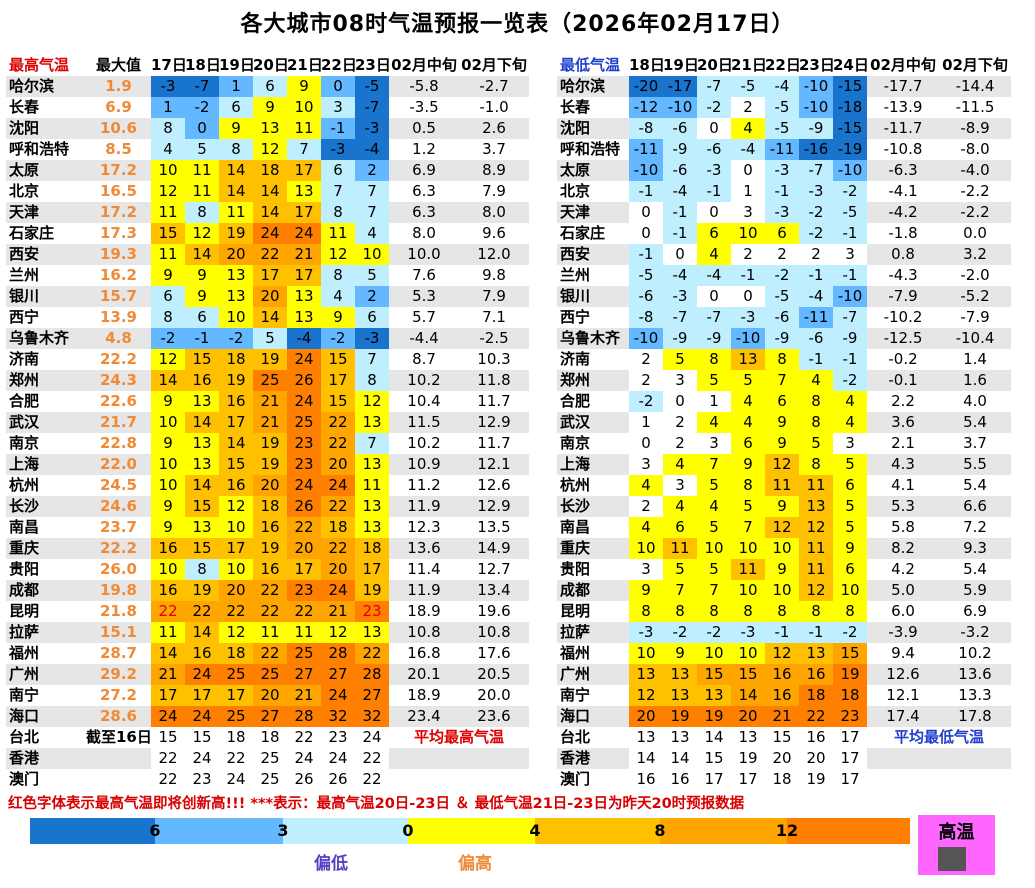 Image resolution: width=1035 pixels, height=888 pixels. What do you see at coordinates (202, 86) in the screenshot?
I see `temperature-cell: -7` at bounding box center [202, 86].